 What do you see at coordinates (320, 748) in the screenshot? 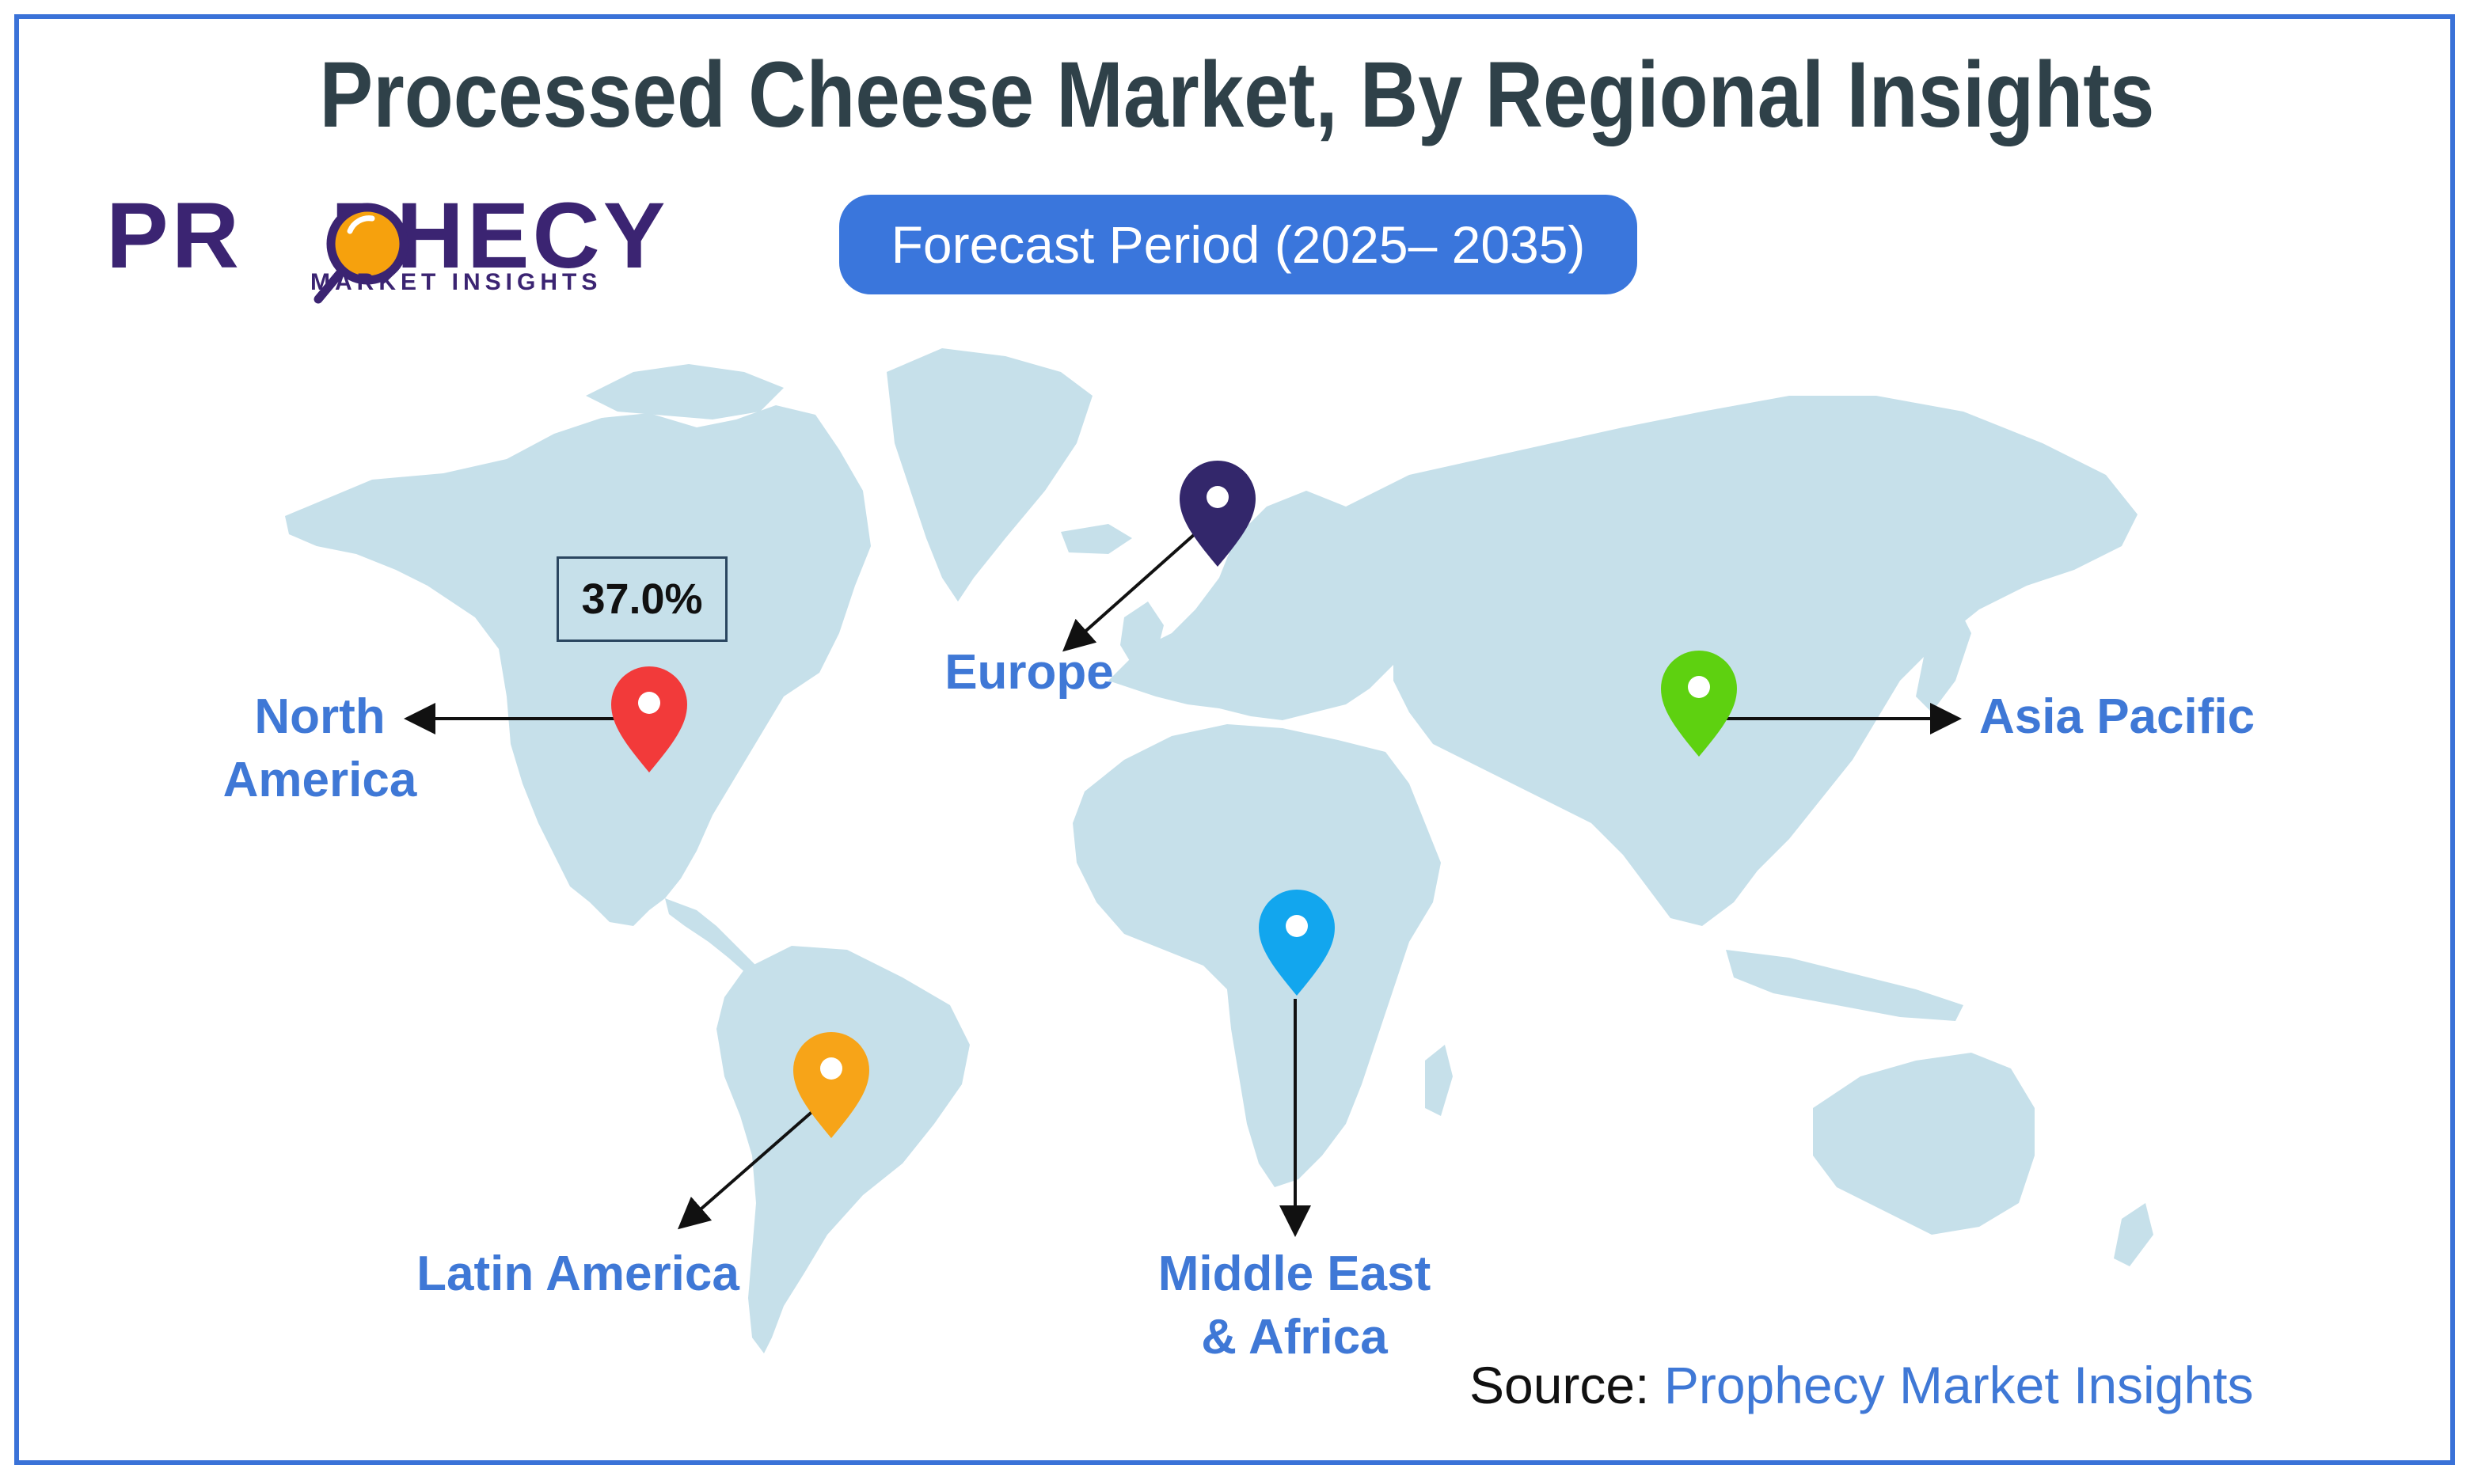
I see `region-label-north-america: North America` at bounding box center [320, 748].